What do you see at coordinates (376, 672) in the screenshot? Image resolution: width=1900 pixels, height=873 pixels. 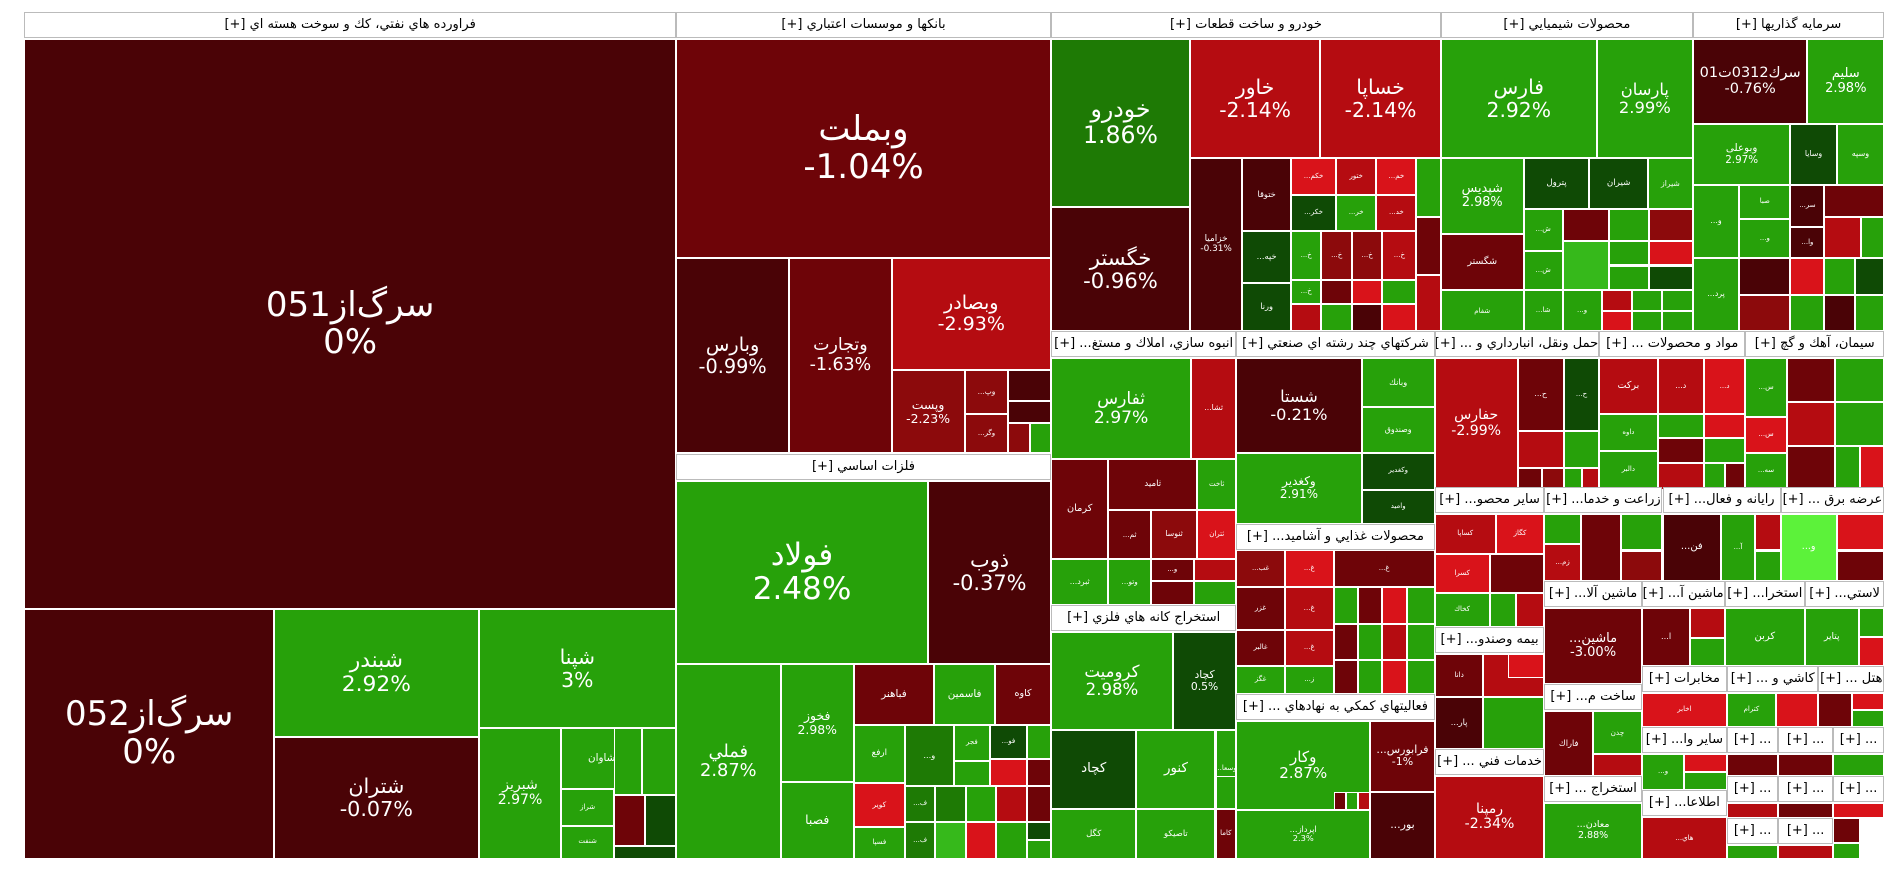 I see `stock-tile: شبندر 2.92%` at bounding box center [376, 672].